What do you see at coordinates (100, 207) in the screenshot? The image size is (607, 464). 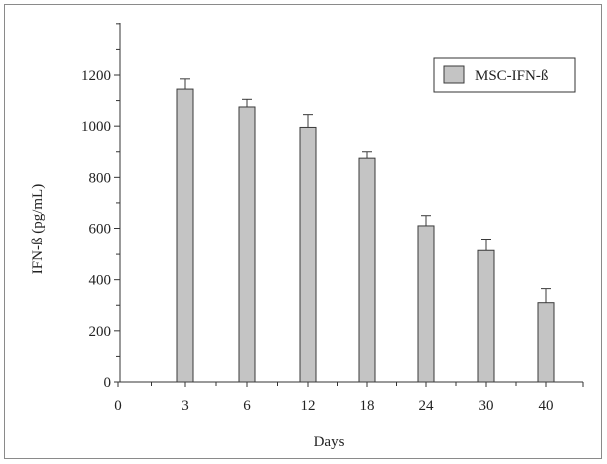 I see `y-axis-ticks: 0 200 400 600 800 1000 1200` at bounding box center [100, 207].